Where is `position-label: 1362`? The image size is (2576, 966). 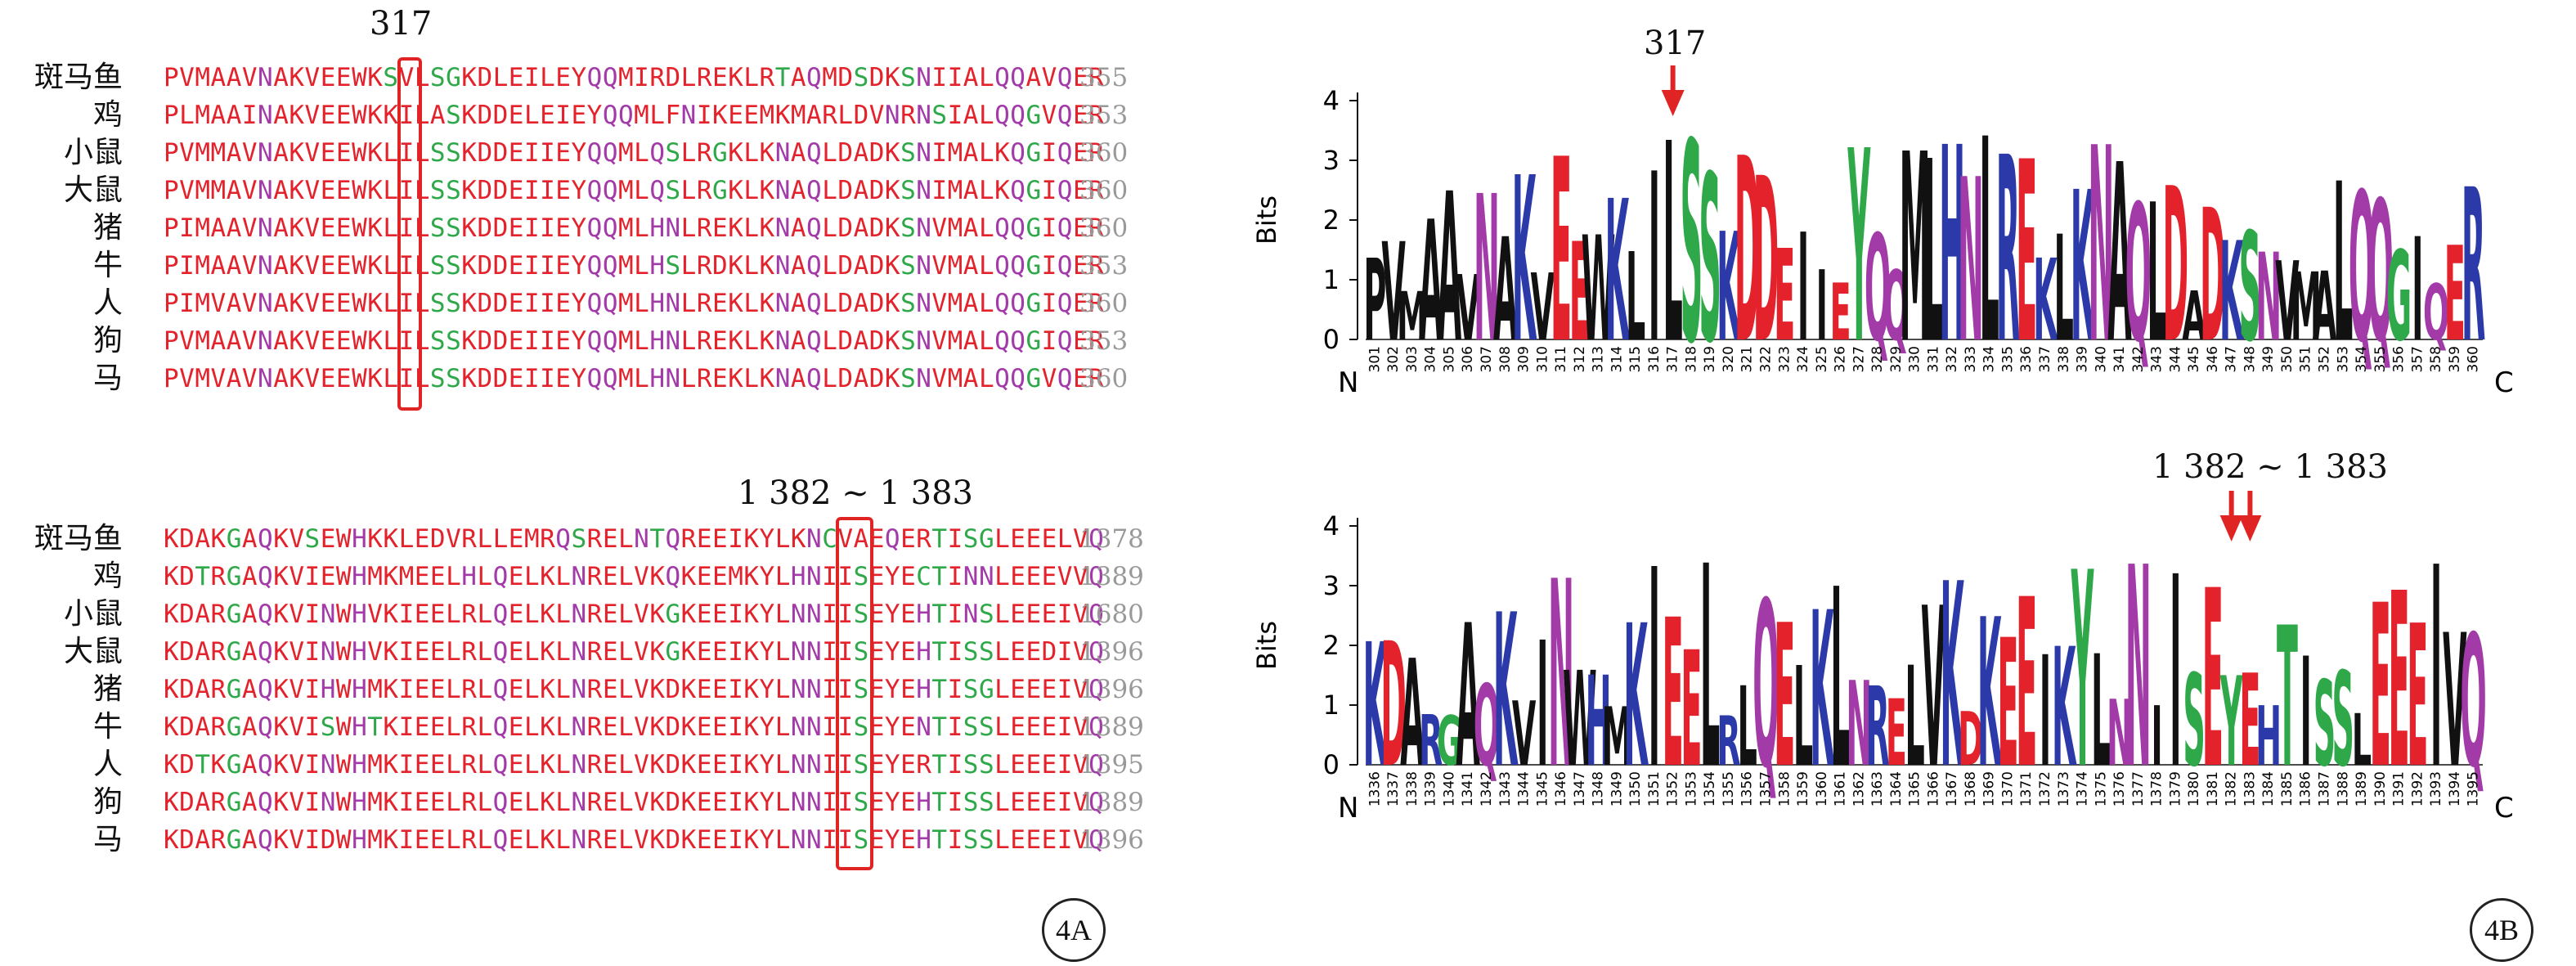 position-label: 1362 is located at coordinates (1859, 788).